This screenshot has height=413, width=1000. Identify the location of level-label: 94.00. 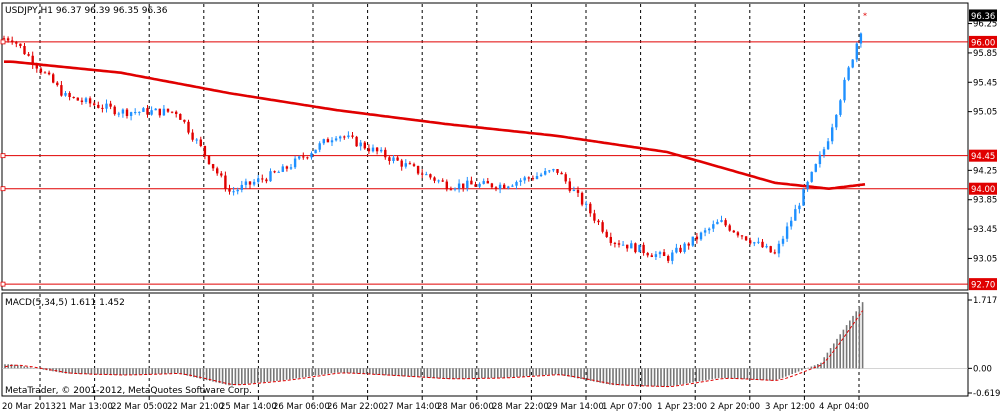
(983, 190).